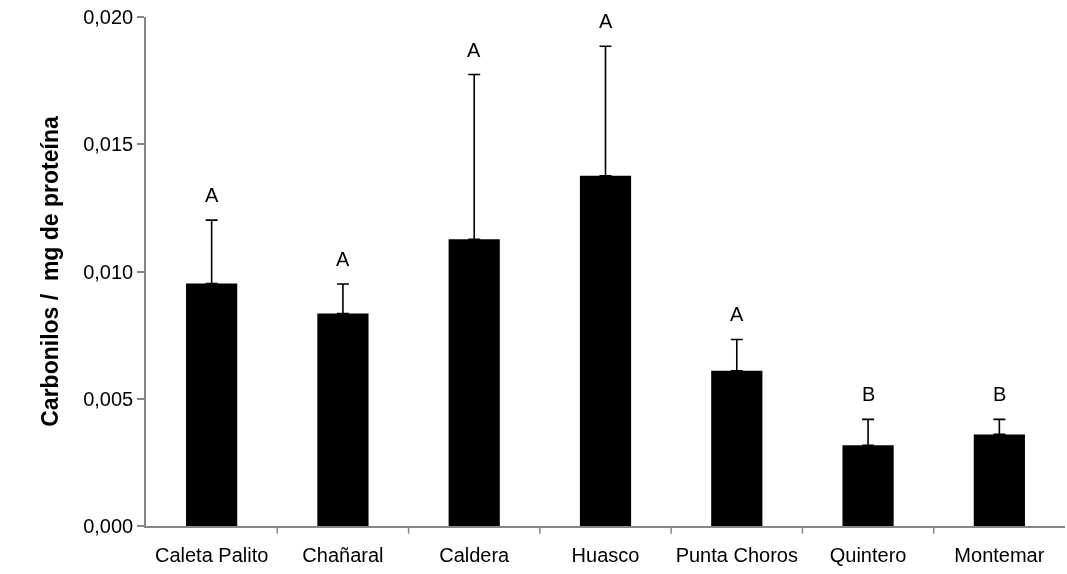 The width and height of the screenshot is (1067, 574). What do you see at coordinates (736, 554) in the screenshot?
I see `x-tick-label: Punta Choros` at bounding box center [736, 554].